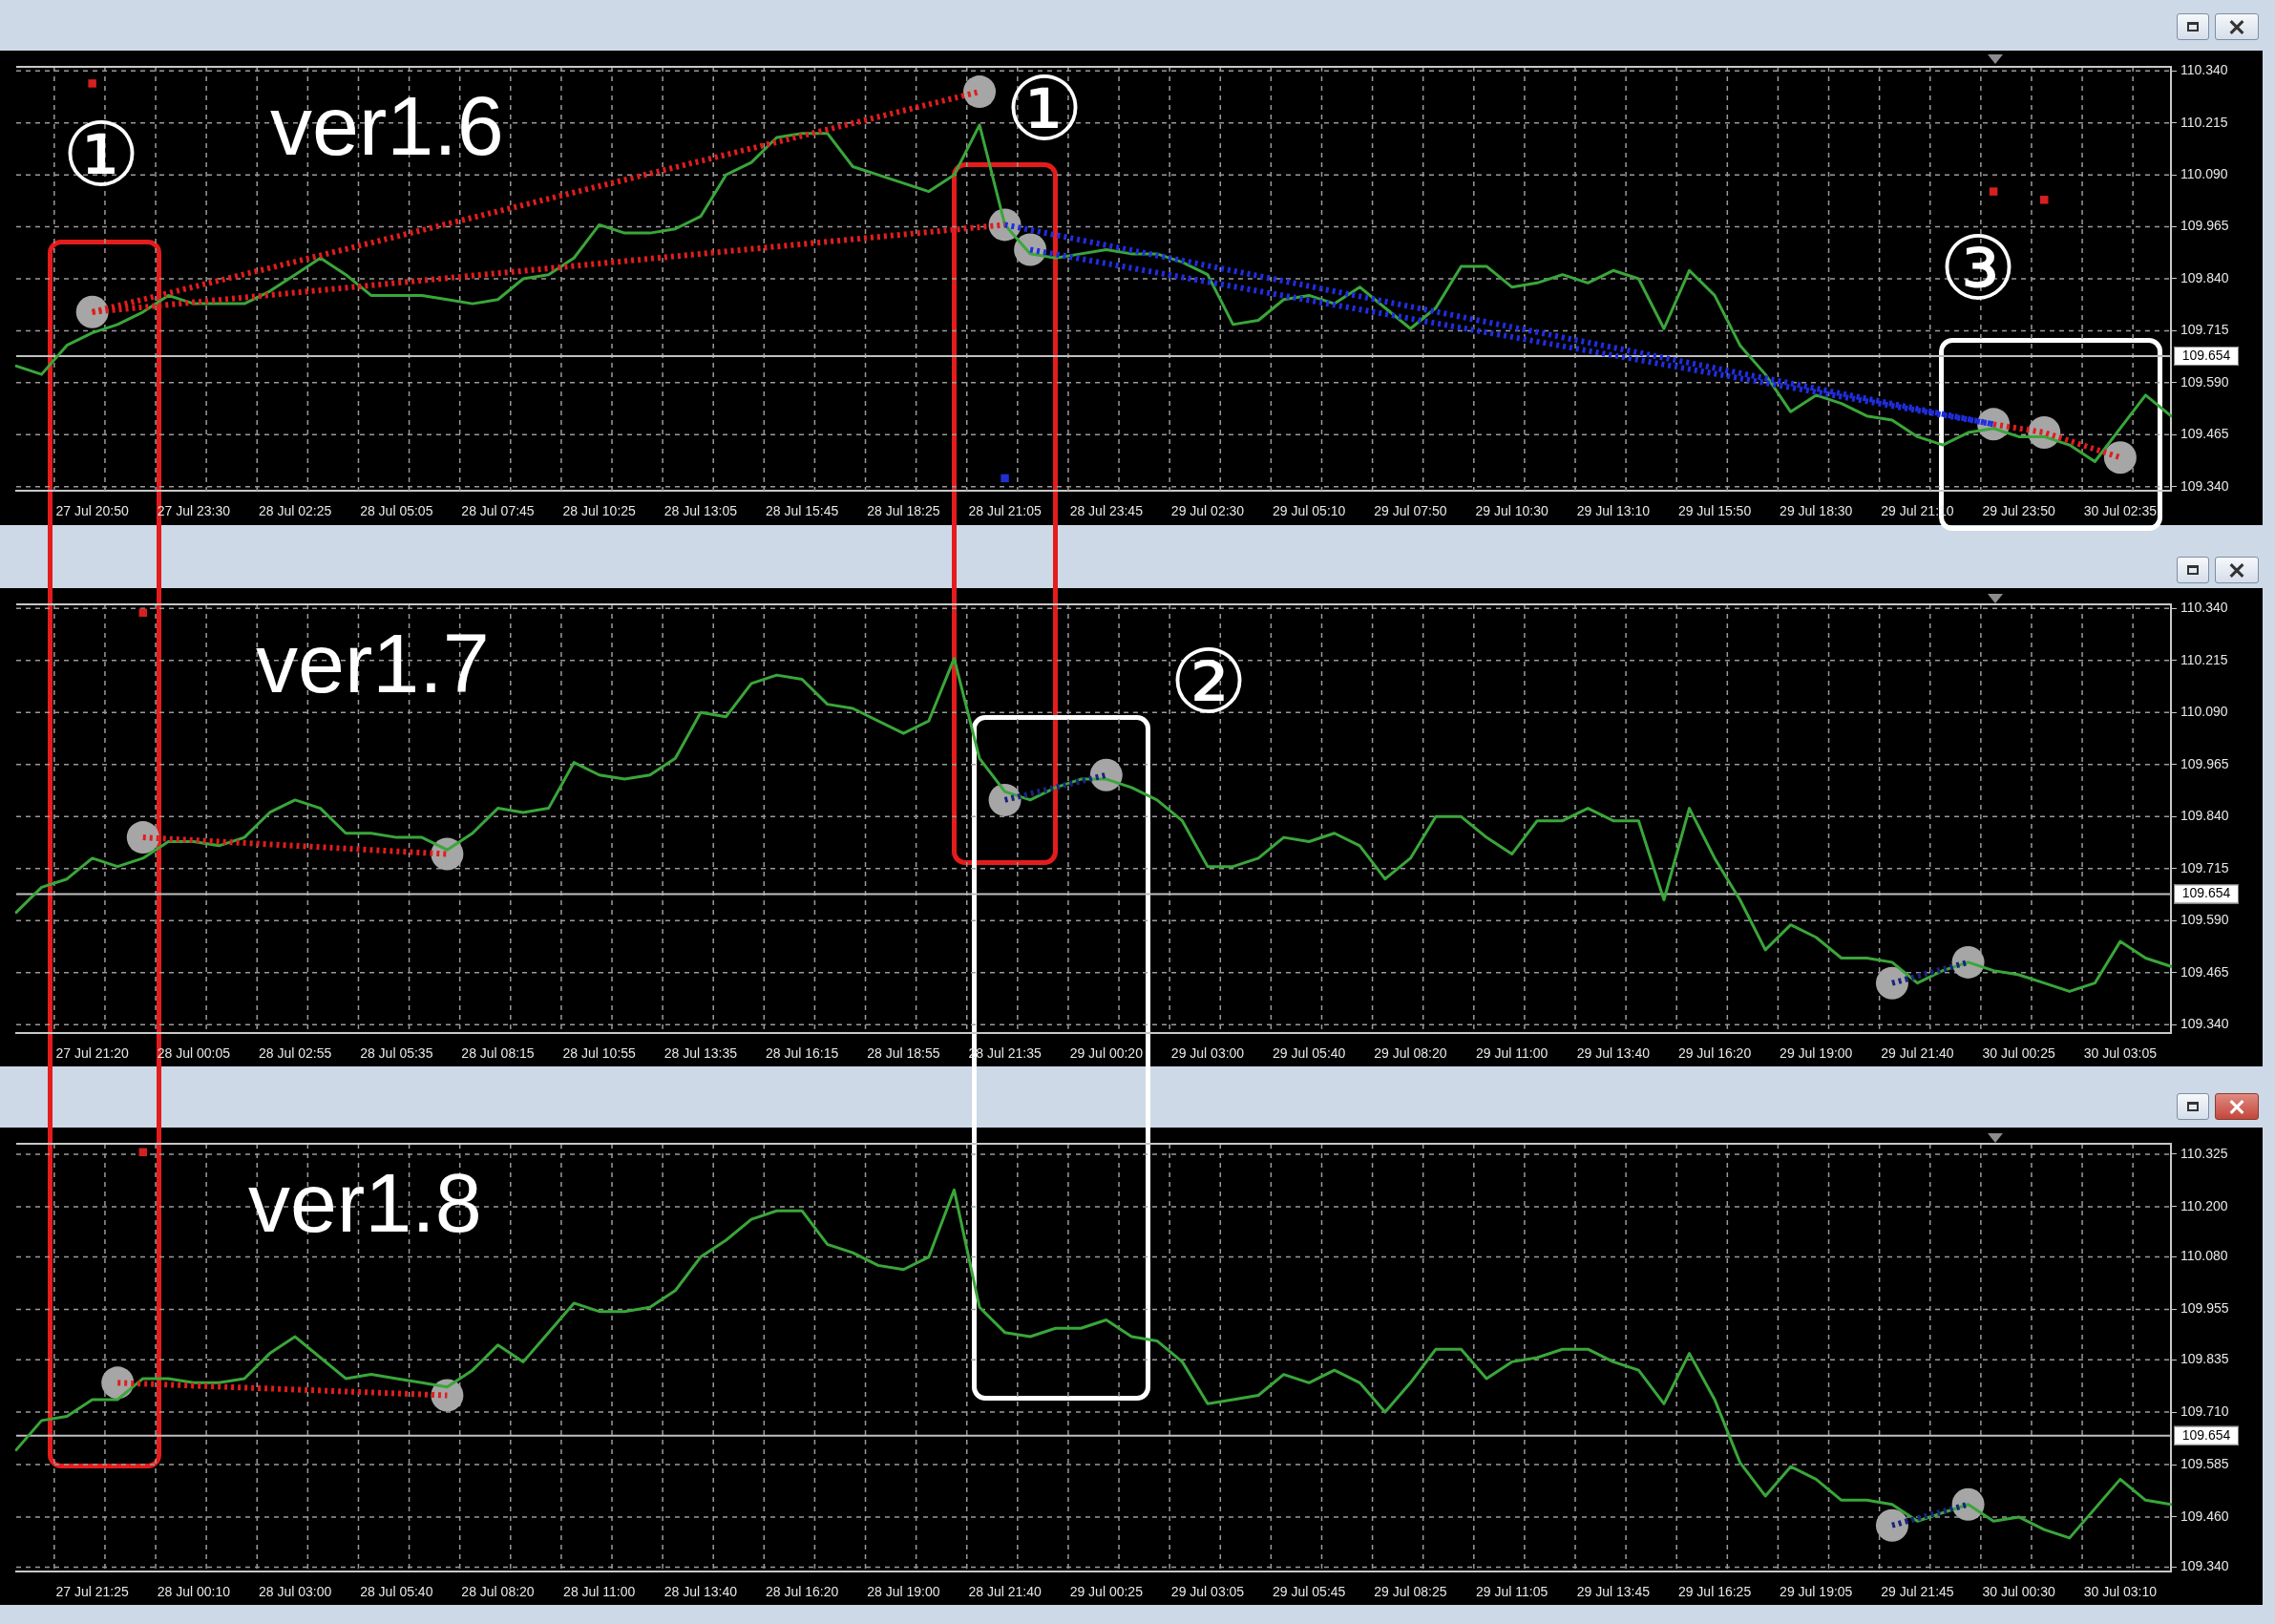  I want to click on y-tick-label: 110.200, so click(2204, 1205).